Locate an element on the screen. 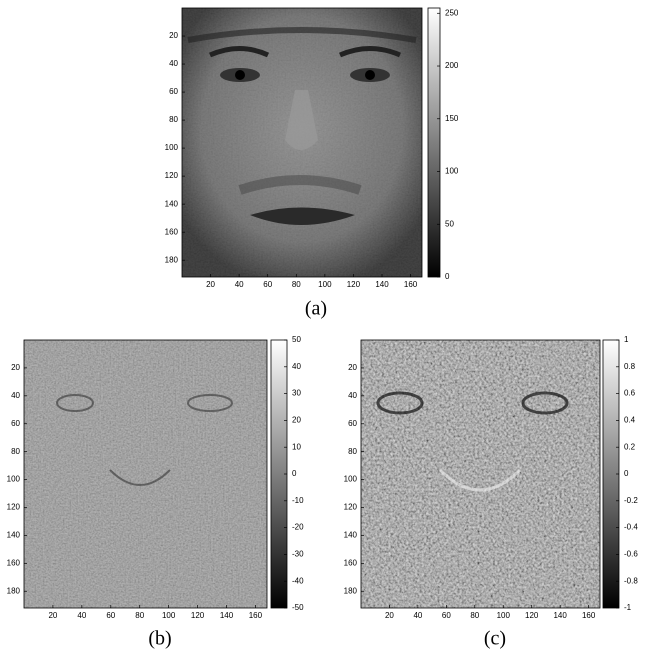  colorbar-tick-label: -0.6 is located at coordinates (631, 554).